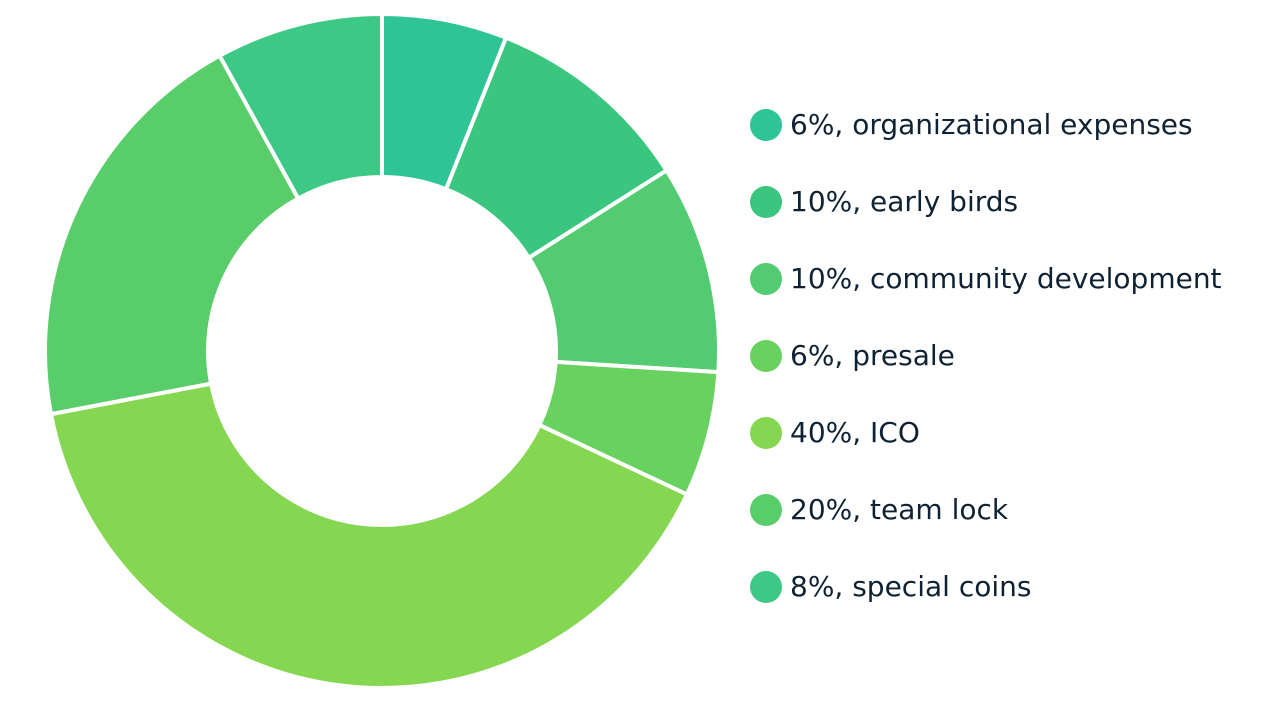 This screenshot has height=712, width=1264. Describe the element at coordinates (904, 201) in the screenshot. I see `legend-label: 10%, early birds` at that location.